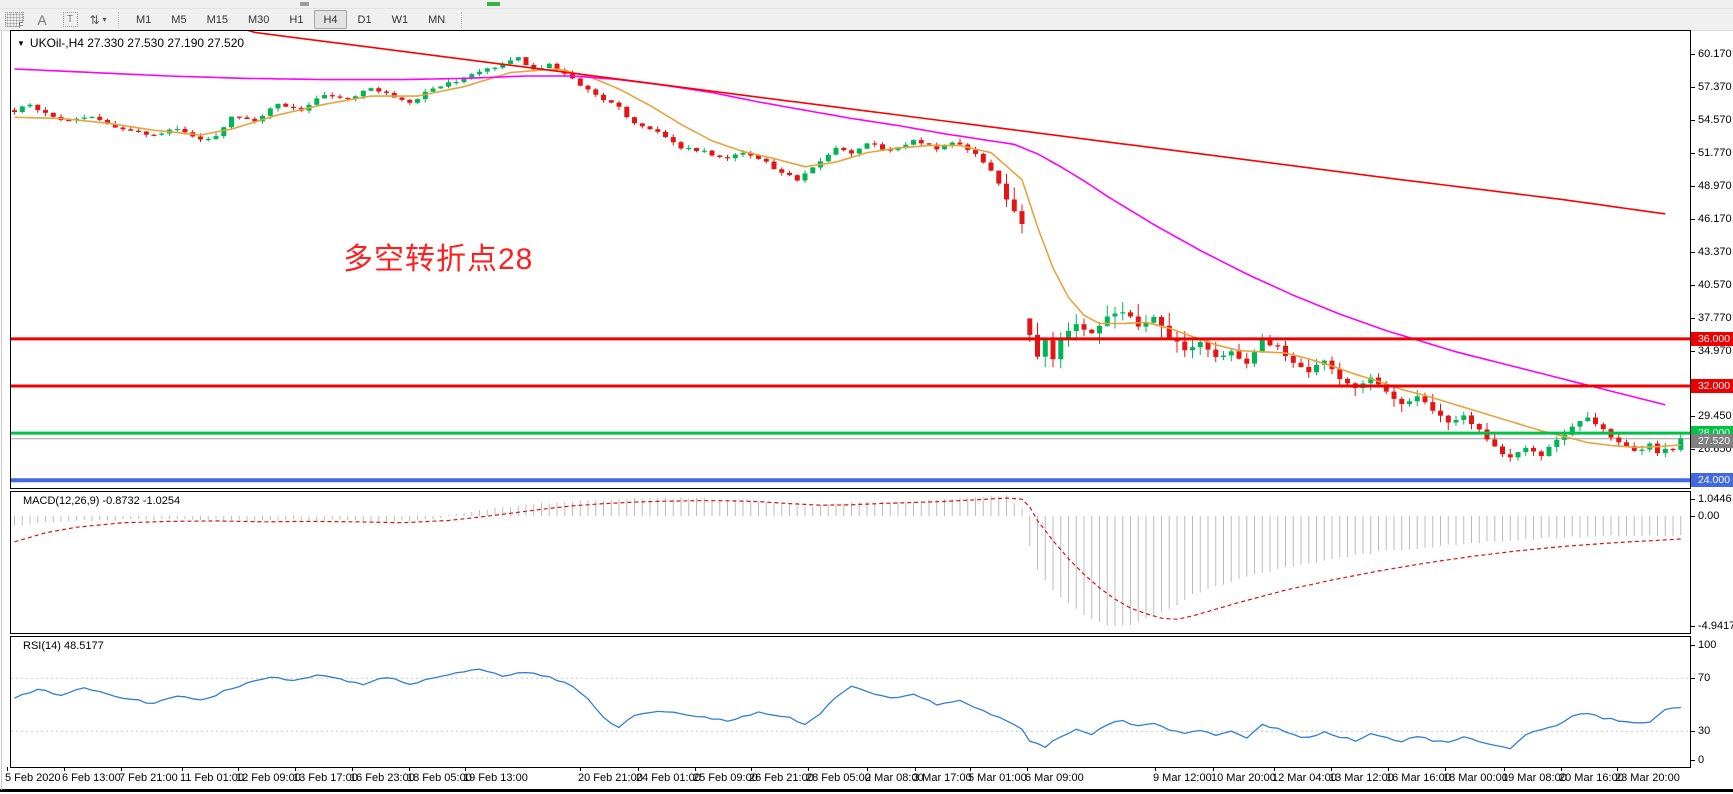 The image size is (1733, 794). I want to click on text-label-icon: T, so click(70, 19).